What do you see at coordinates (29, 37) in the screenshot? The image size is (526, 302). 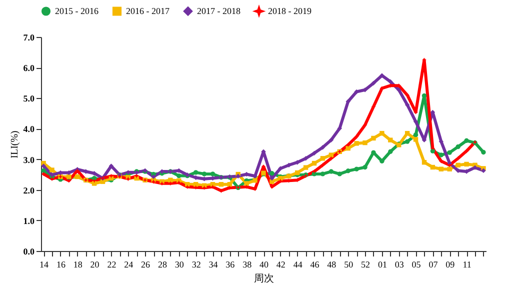 I see `y-tick-label: 7.0` at bounding box center [29, 37].